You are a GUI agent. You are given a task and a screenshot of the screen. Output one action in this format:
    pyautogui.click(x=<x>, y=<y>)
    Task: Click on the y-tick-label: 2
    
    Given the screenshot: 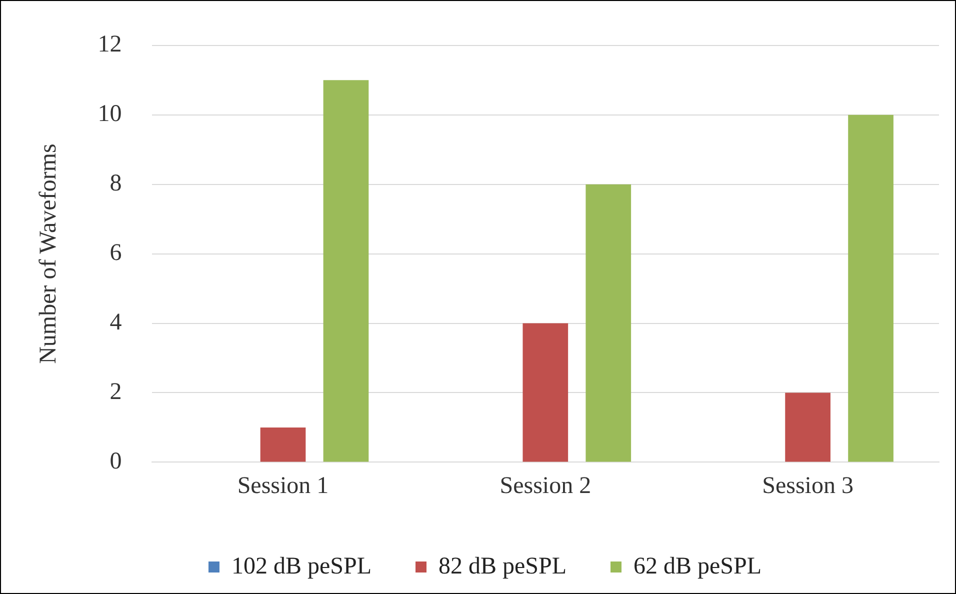 What is the action you would take?
    pyautogui.click(x=116, y=392)
    